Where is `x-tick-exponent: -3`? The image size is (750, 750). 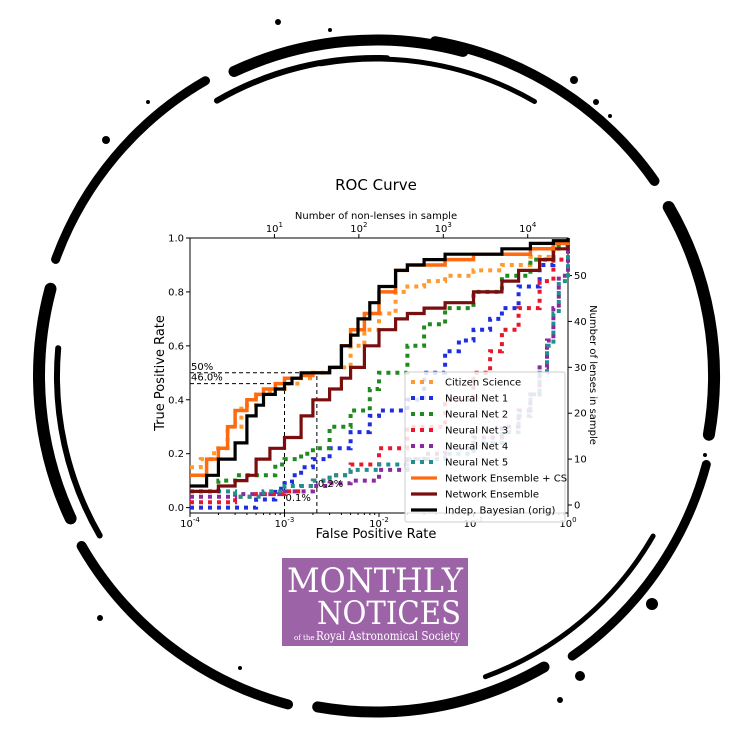 x-tick-exponent: -3 is located at coordinates (290, 520).